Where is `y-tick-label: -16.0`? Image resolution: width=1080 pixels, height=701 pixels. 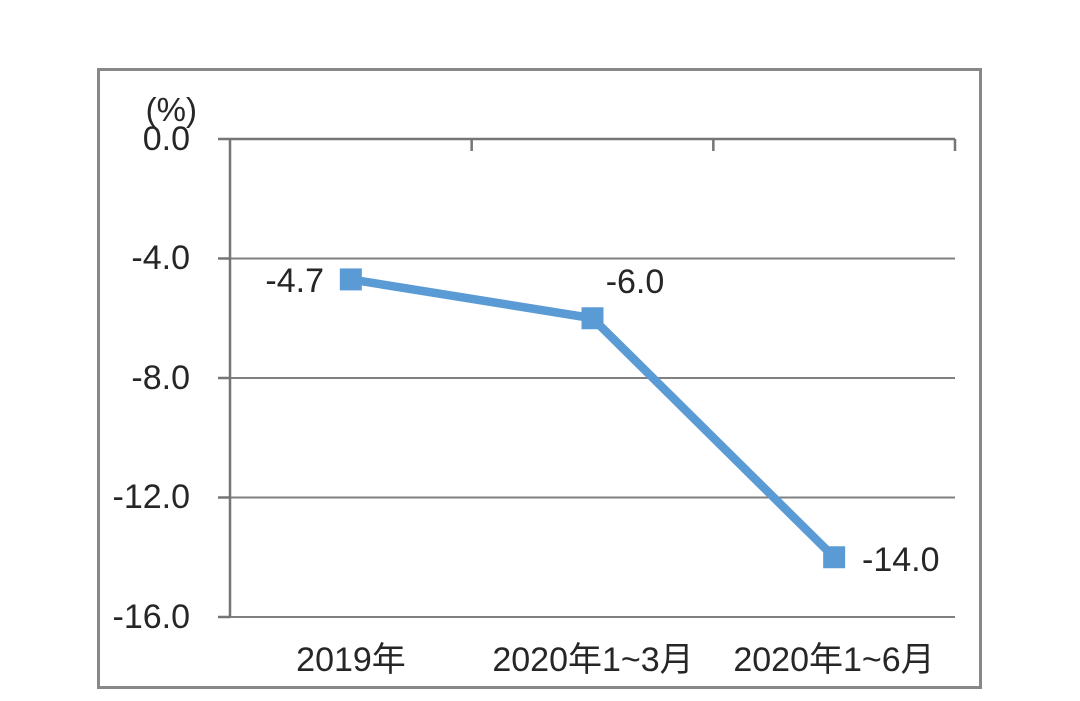 y-tick-label: -16.0 is located at coordinates (151, 617).